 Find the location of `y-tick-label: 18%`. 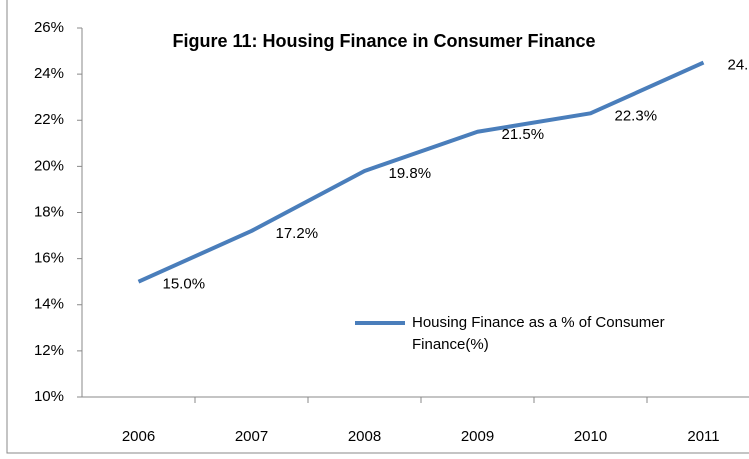

y-tick-label: 18% is located at coordinates (49, 211).